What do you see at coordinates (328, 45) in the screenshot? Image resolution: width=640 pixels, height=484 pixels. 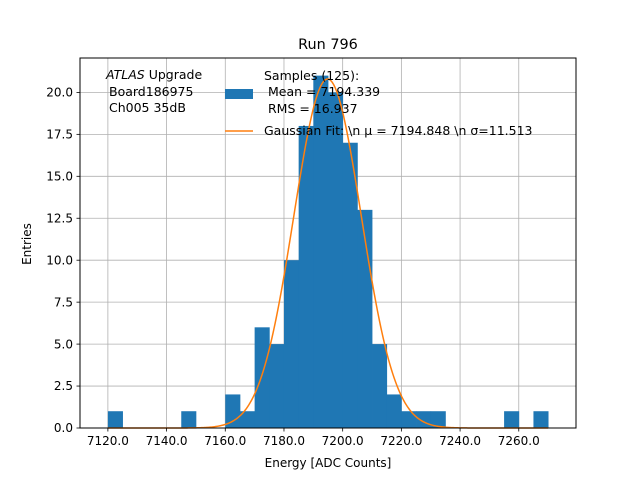 I see `chart-title: Run 796` at bounding box center [328, 45].